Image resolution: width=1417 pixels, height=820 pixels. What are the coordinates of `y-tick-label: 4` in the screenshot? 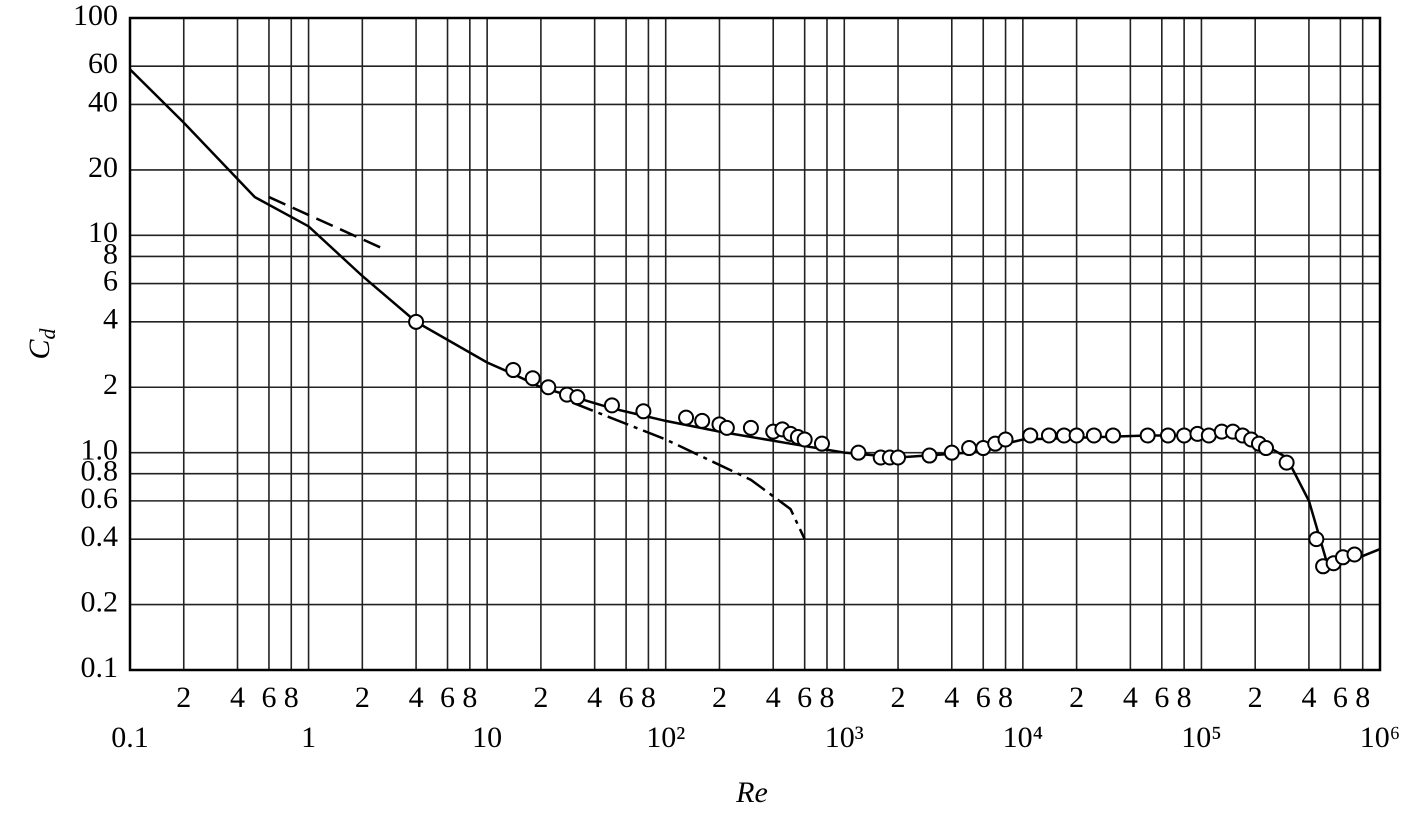 It's located at (110, 319).